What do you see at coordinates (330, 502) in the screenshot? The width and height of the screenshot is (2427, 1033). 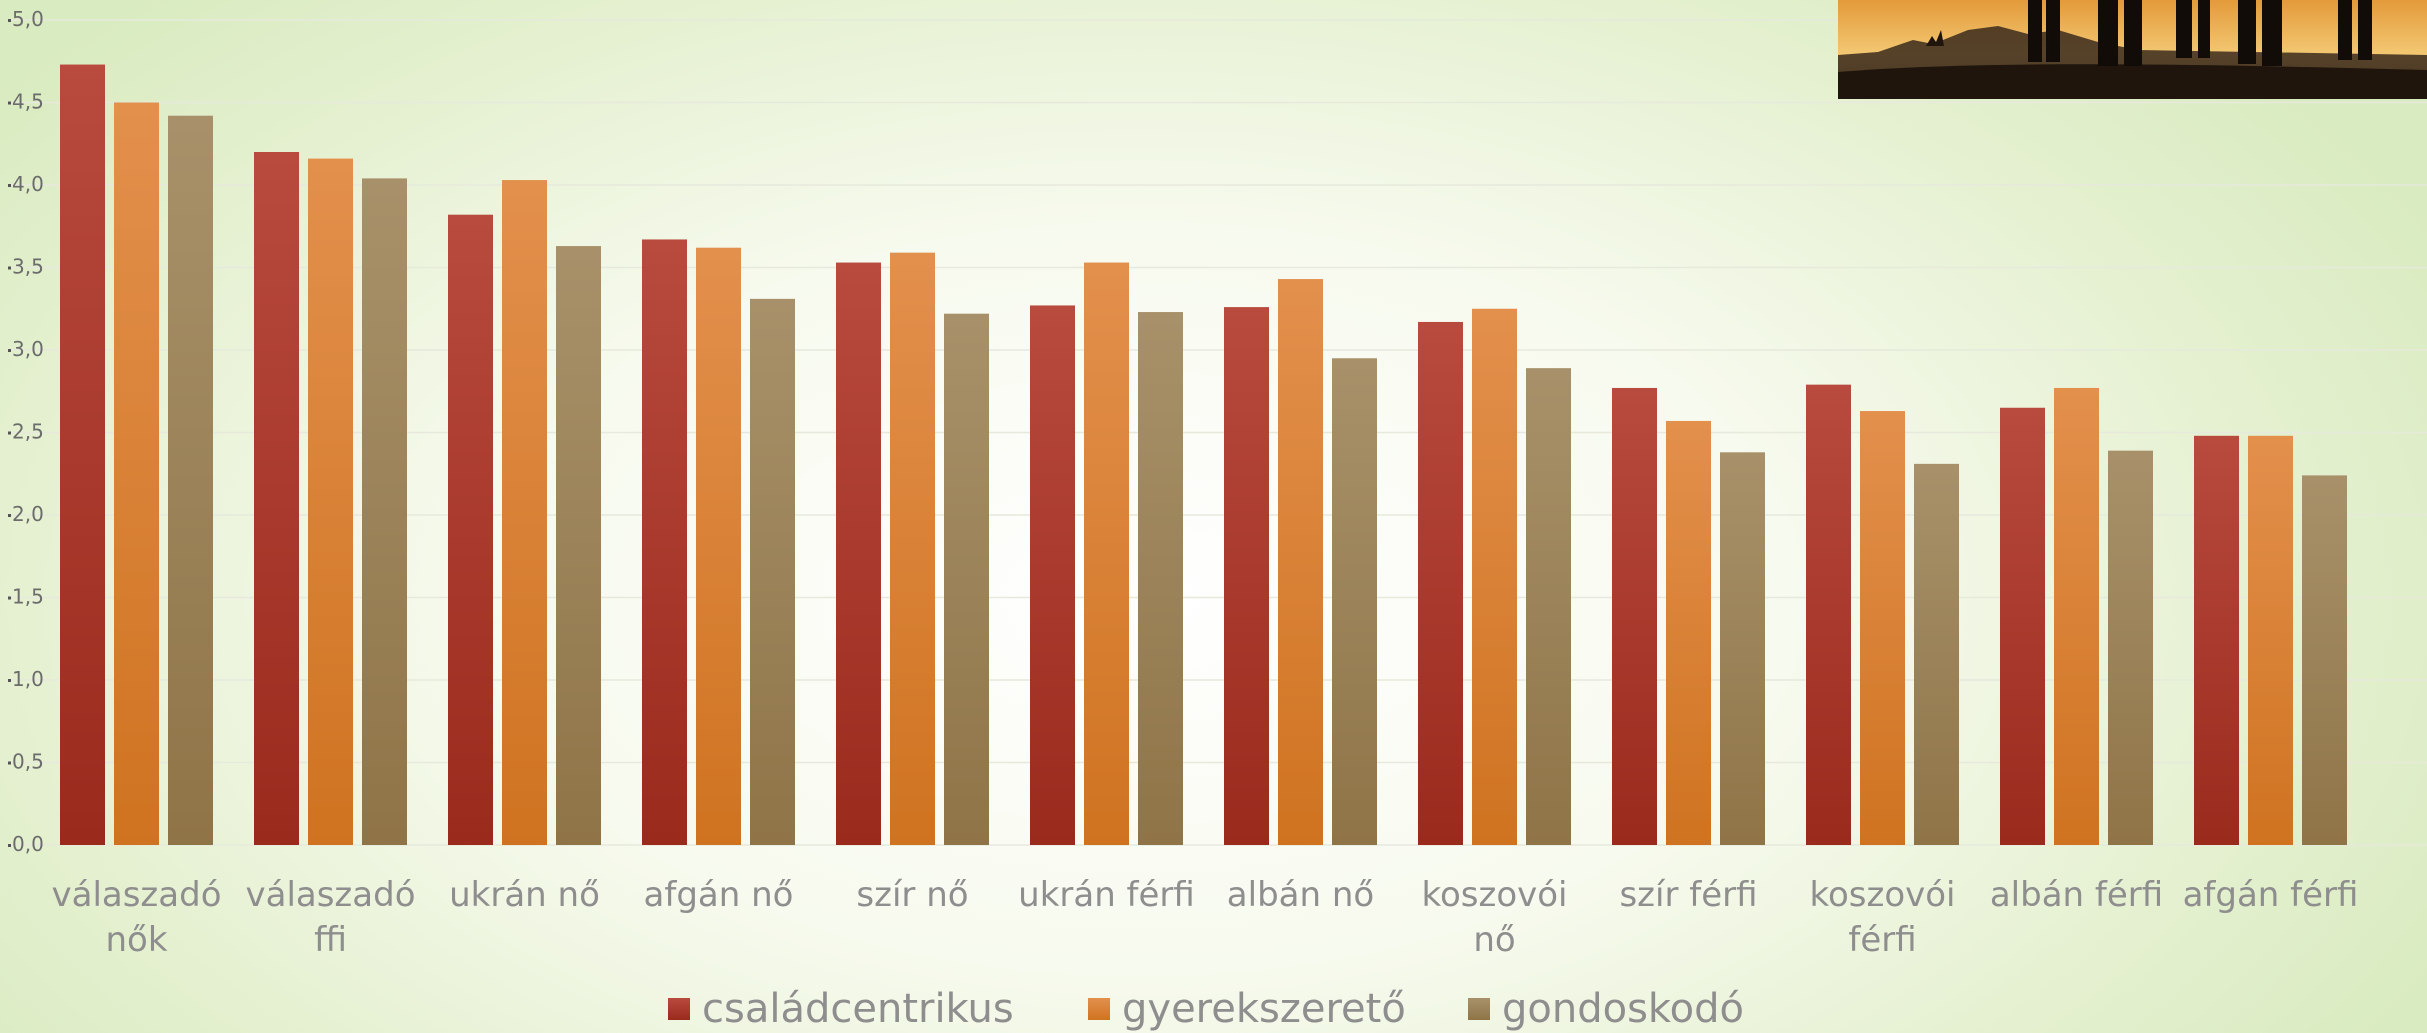 I see `bar-gyerekszerető-1` at bounding box center [330, 502].